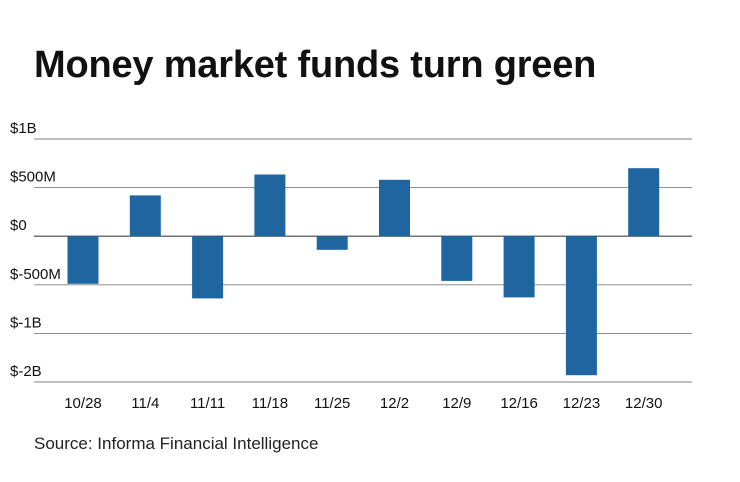 This screenshot has height=482, width=740. I want to click on y-tick-label: $1B, so click(23, 128).